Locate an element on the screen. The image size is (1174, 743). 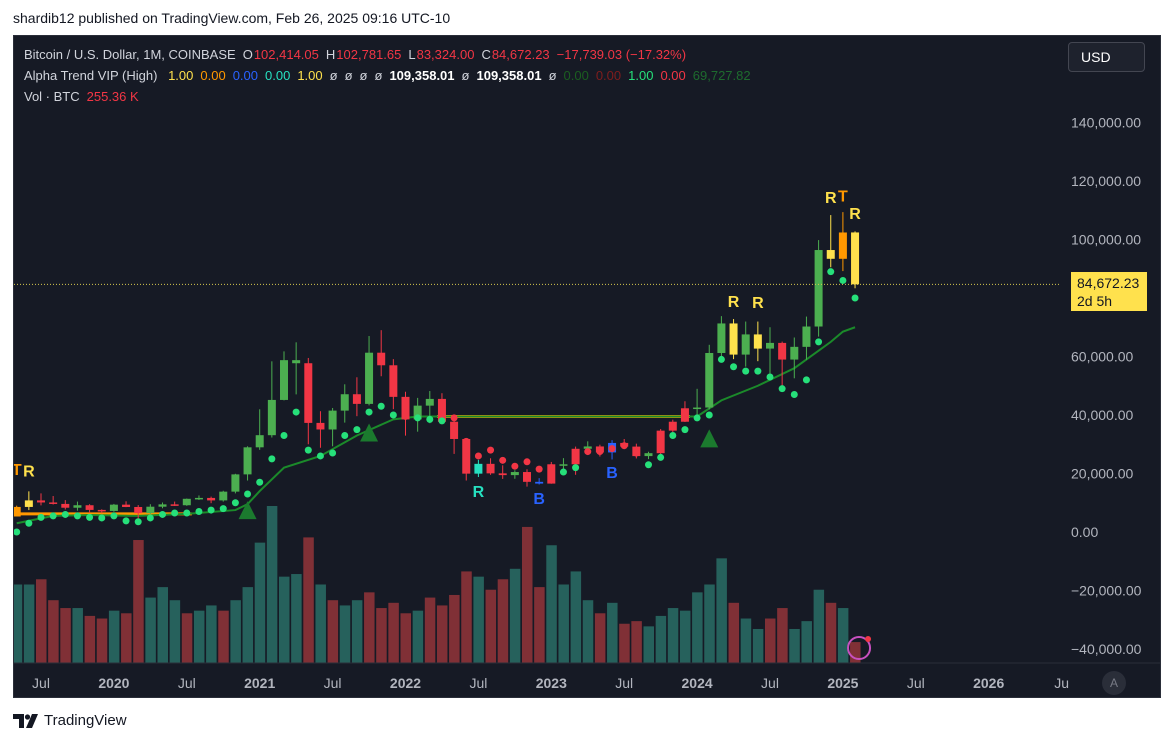
time-tick-label: Jul is located at coordinates (478, 683).